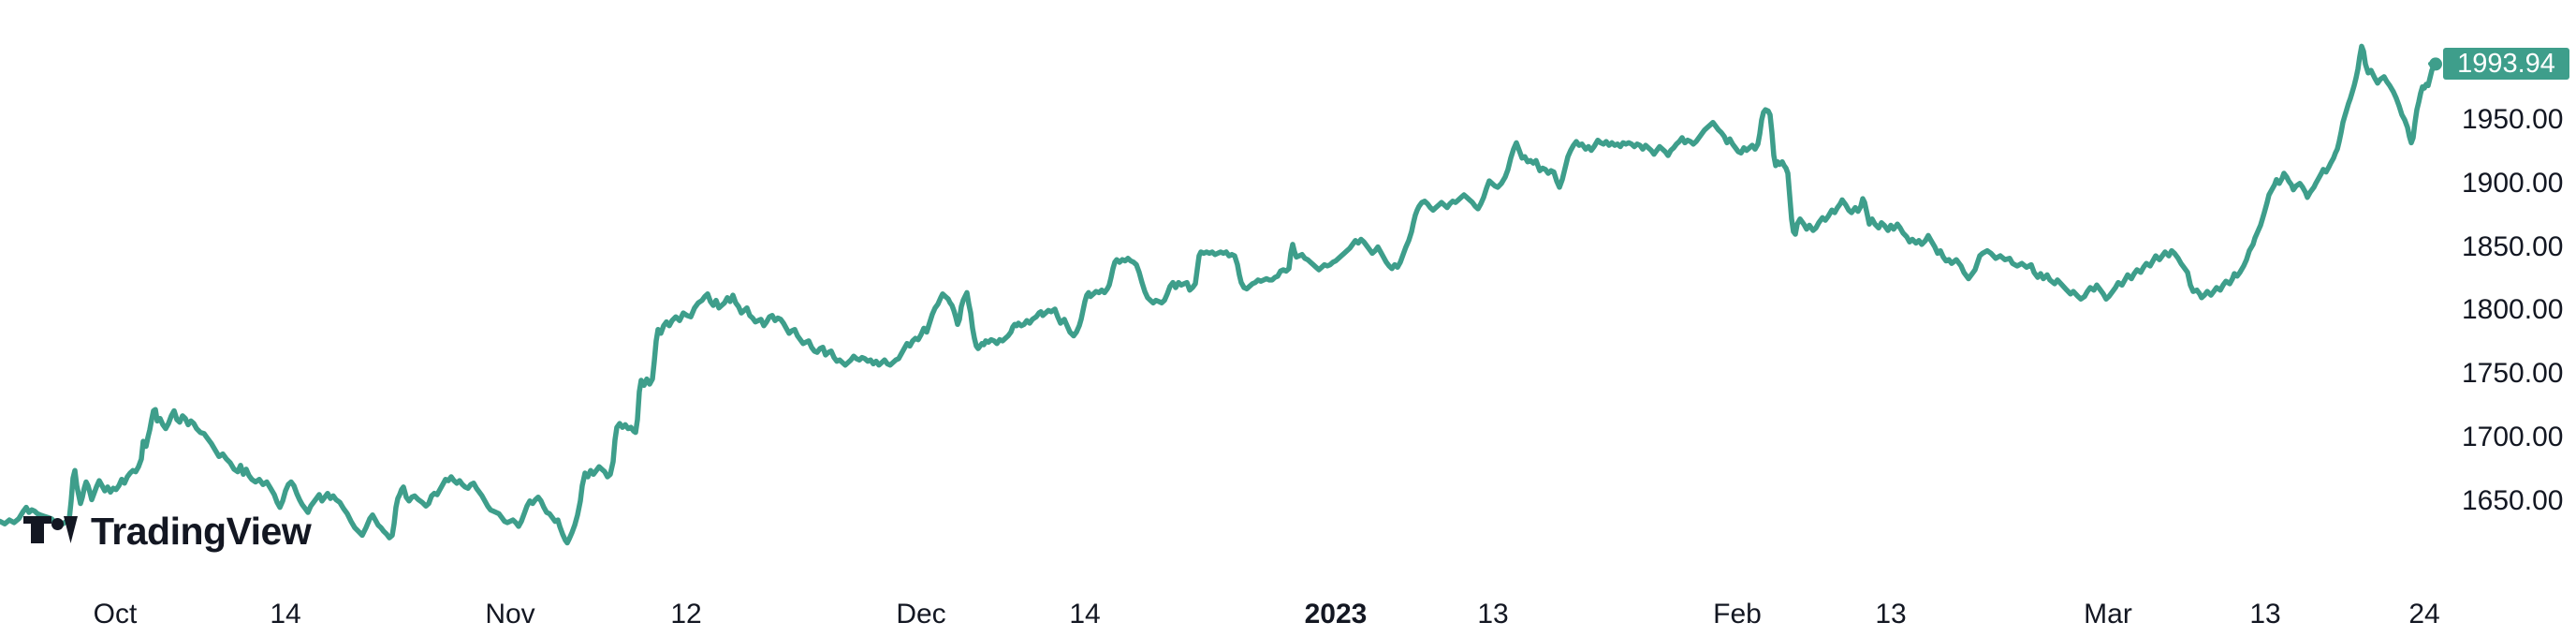  I want to click on price-axis-label: 1750.00, so click(2513, 374).